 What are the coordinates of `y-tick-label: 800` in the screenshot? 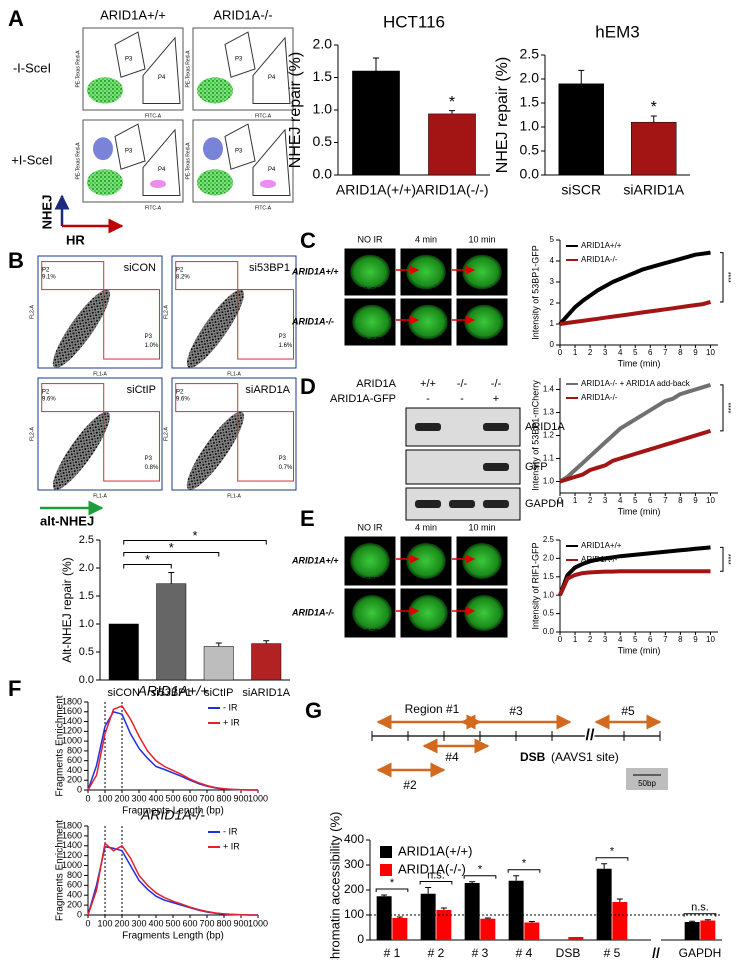 It's located at (74, 750).